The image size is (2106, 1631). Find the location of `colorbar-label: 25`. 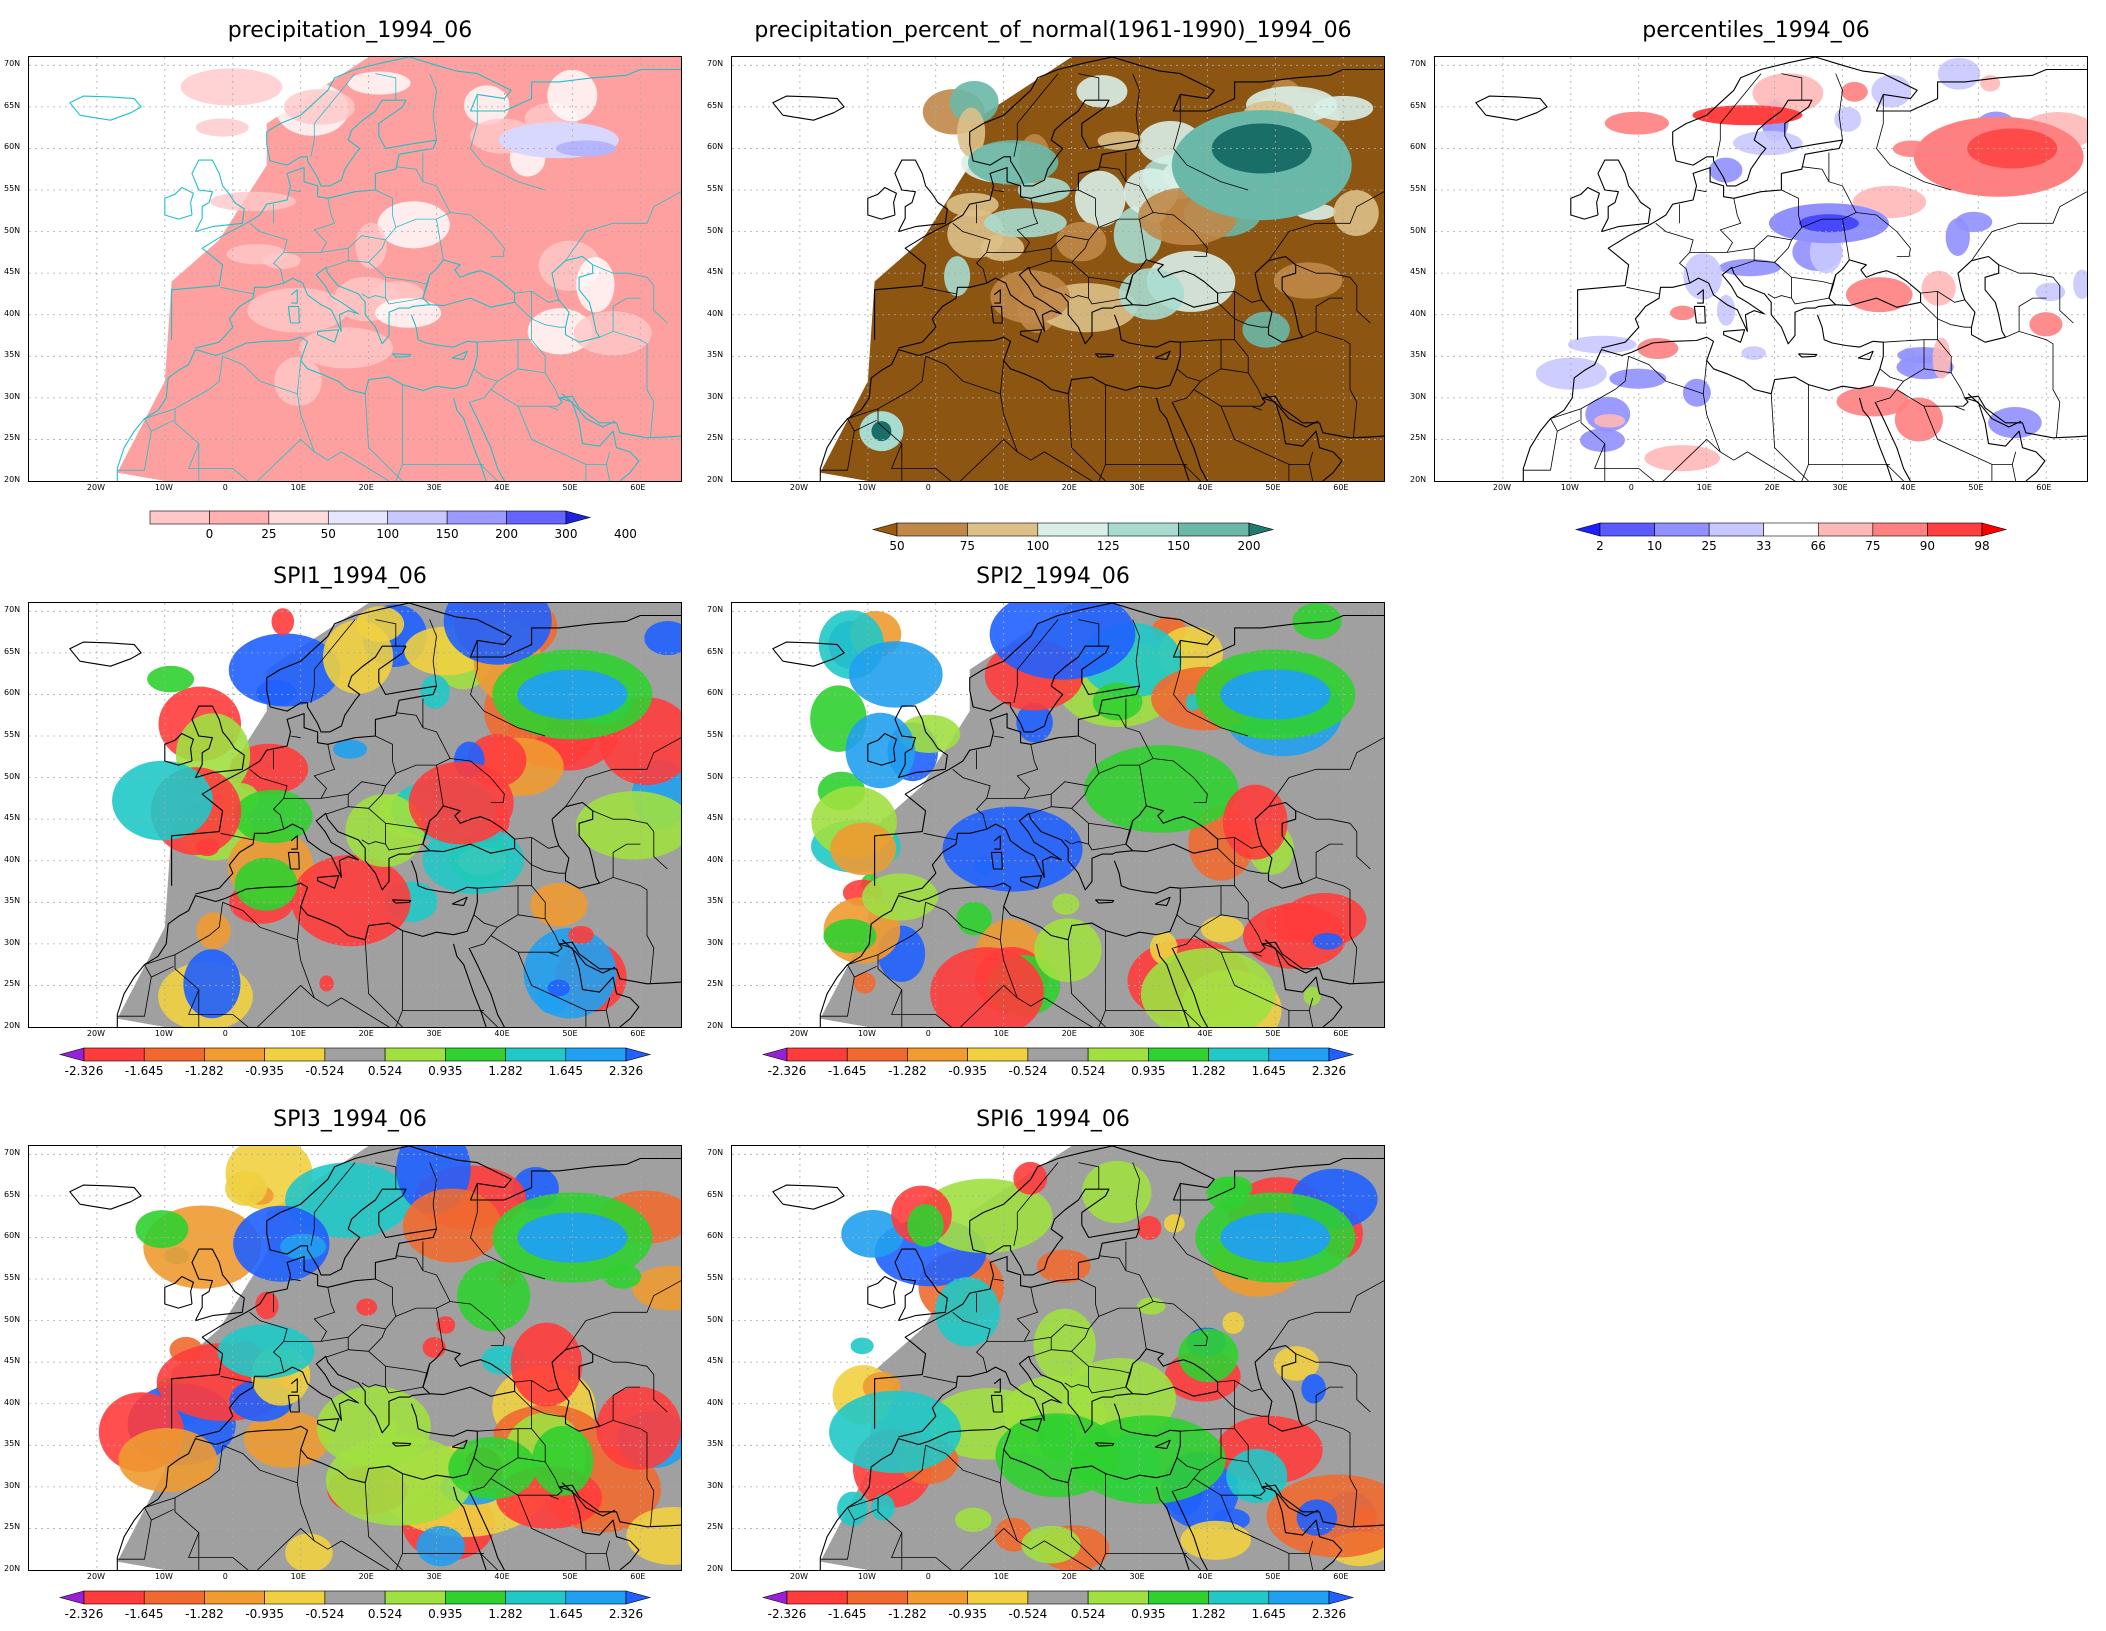

colorbar-label: 25 is located at coordinates (1709, 546).